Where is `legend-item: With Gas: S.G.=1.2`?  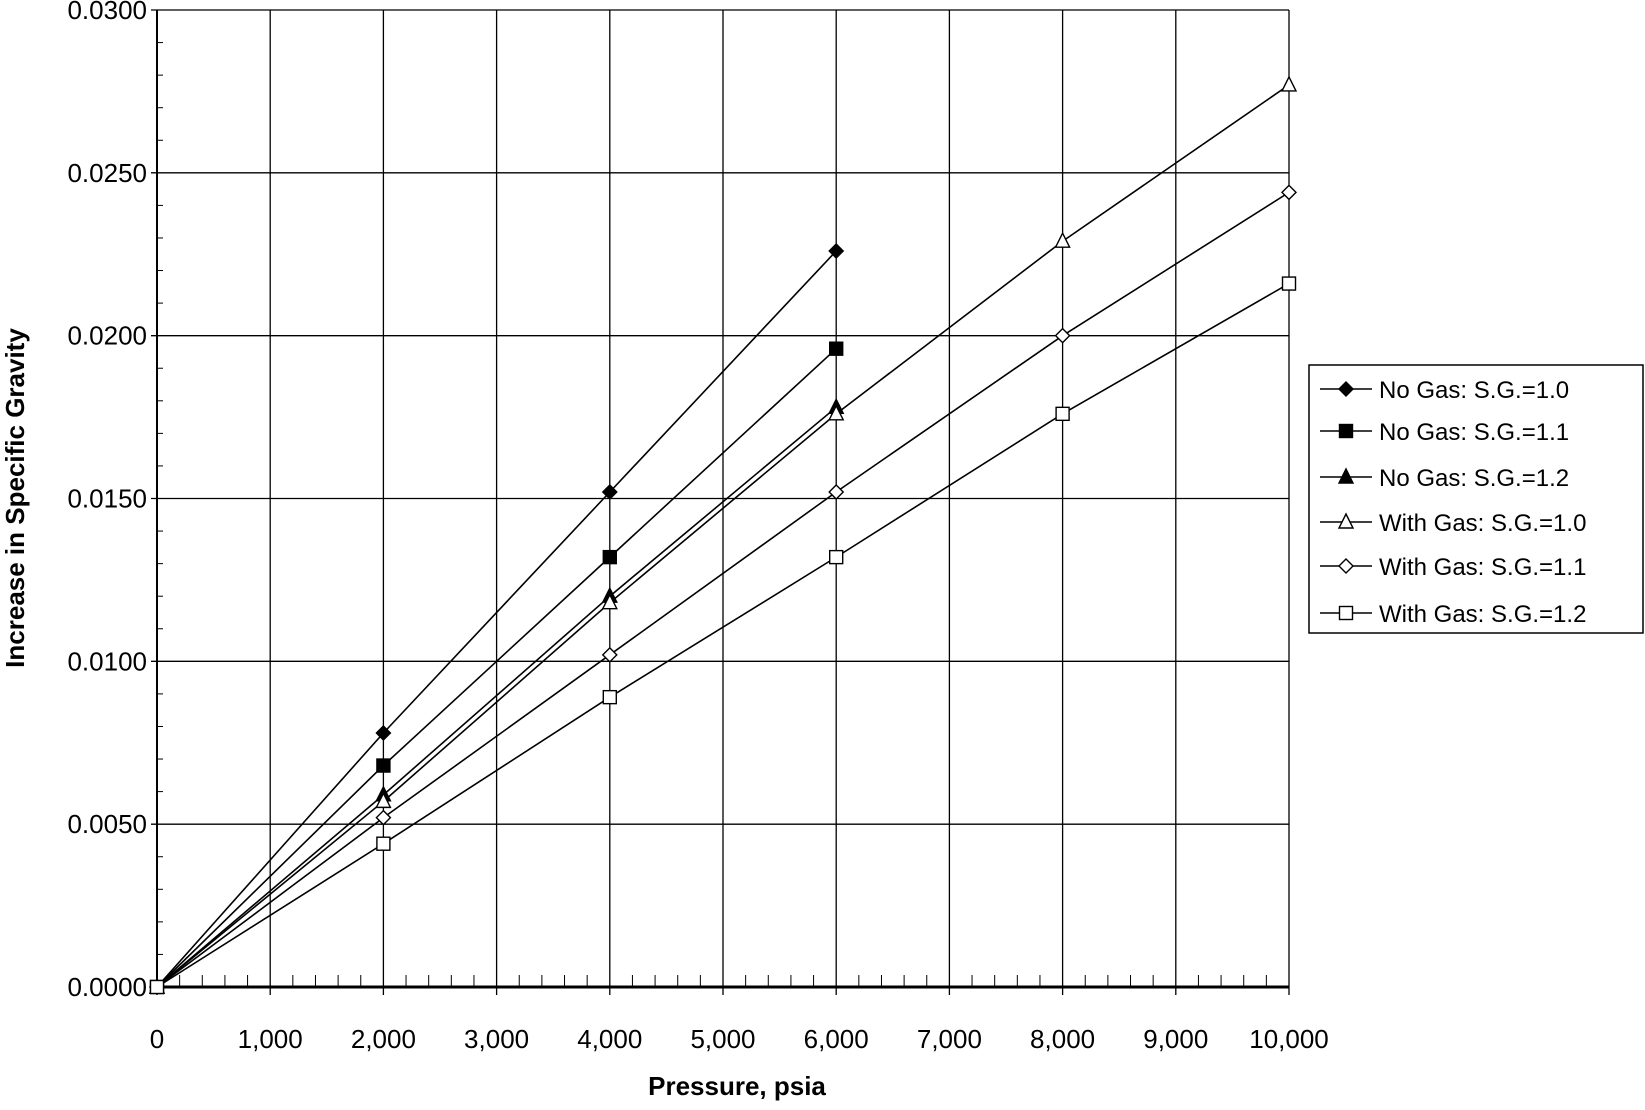
legend-item: With Gas: S.G.=1.2 is located at coordinates (1453, 614).